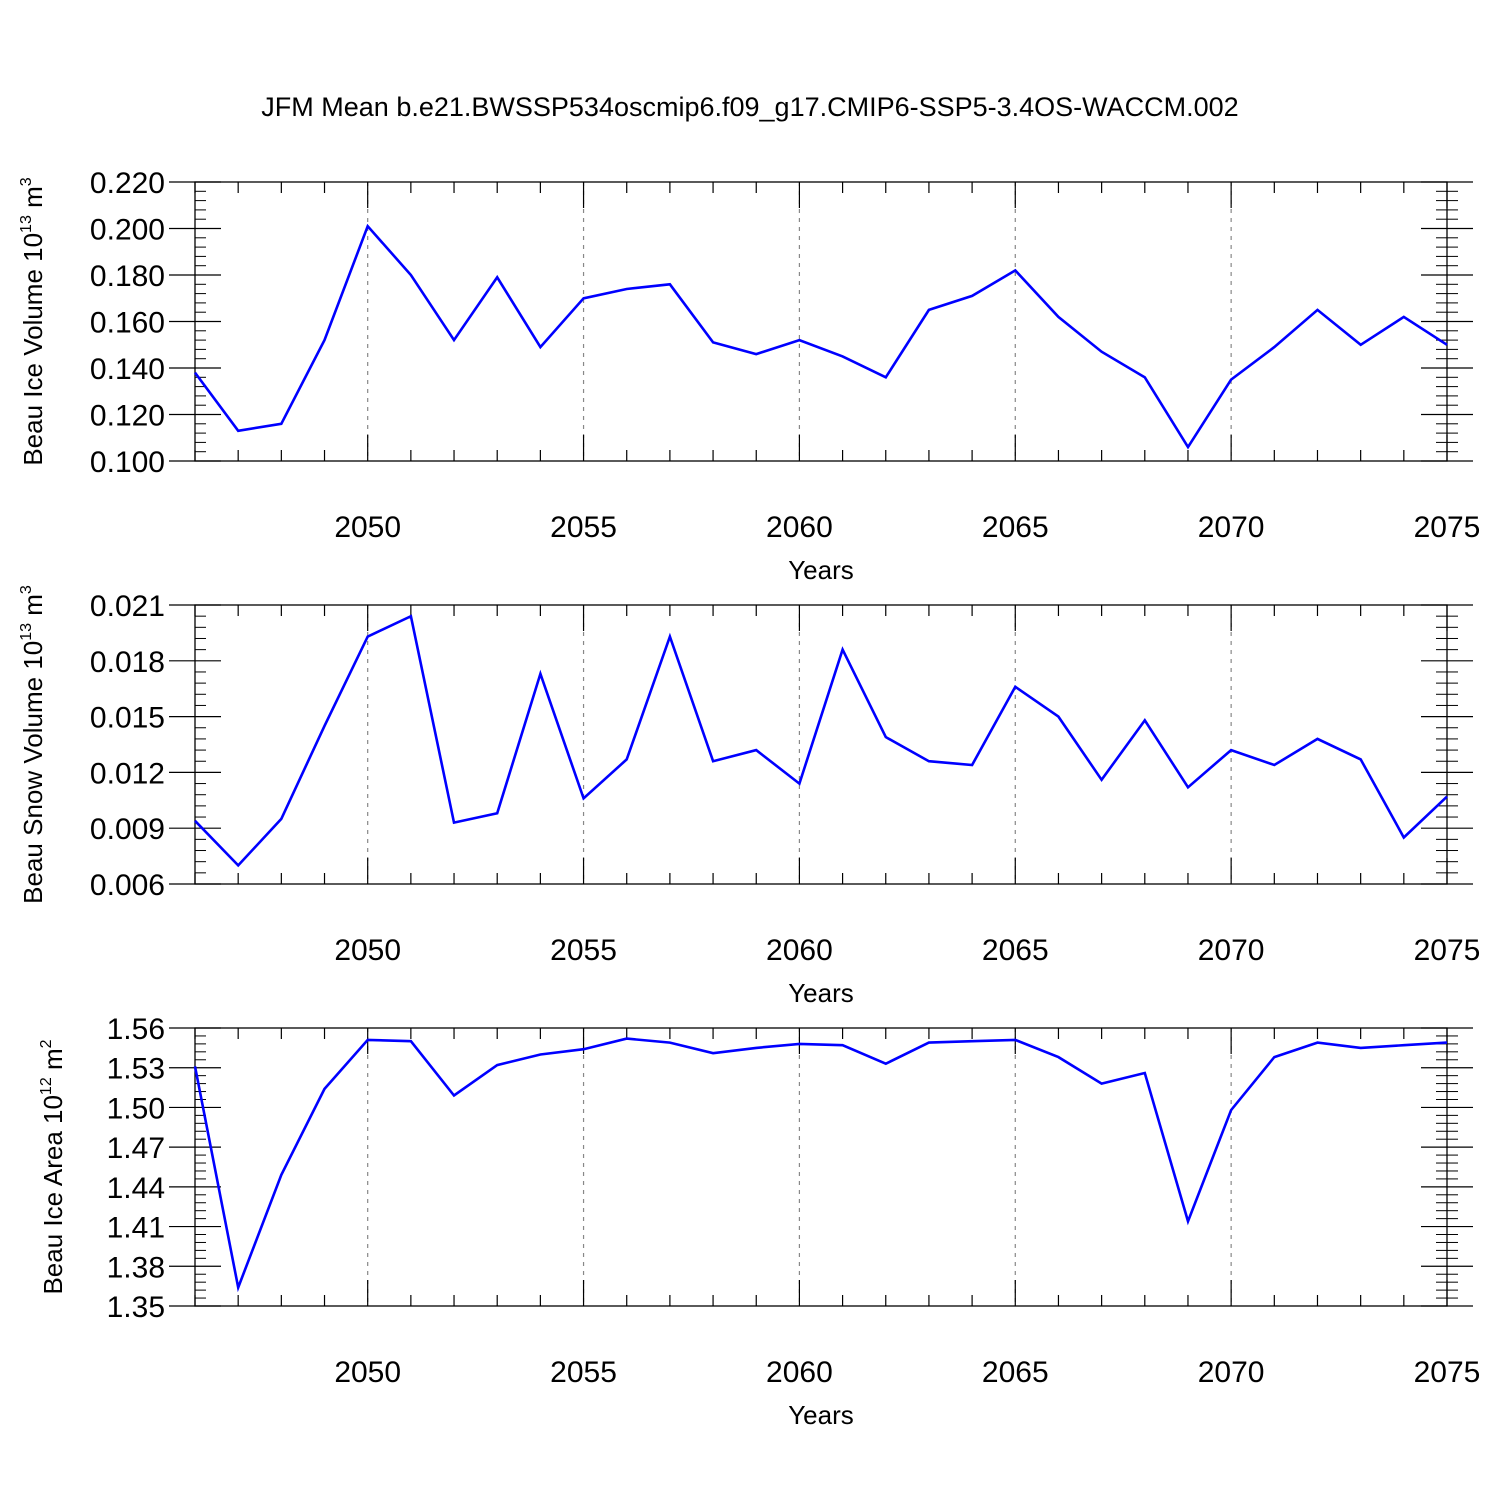 This screenshot has width=1500, height=1500. I want to click on y-tick-label: 1.35, so click(136, 1307).